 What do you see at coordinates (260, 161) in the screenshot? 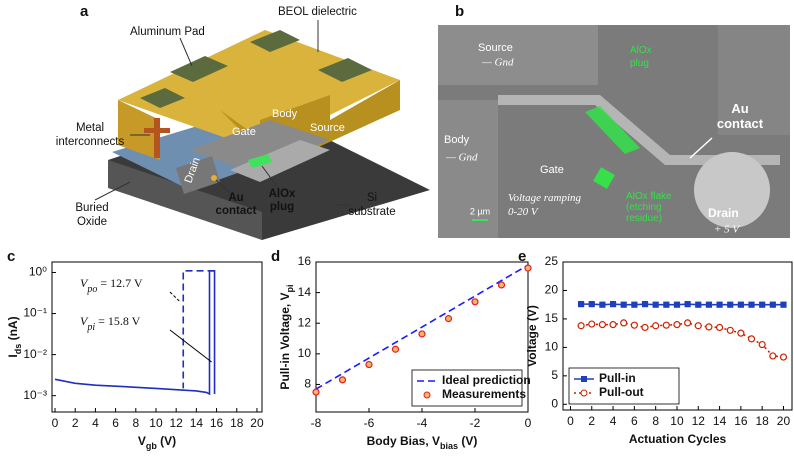
I see `alox-plug` at bounding box center [260, 161].